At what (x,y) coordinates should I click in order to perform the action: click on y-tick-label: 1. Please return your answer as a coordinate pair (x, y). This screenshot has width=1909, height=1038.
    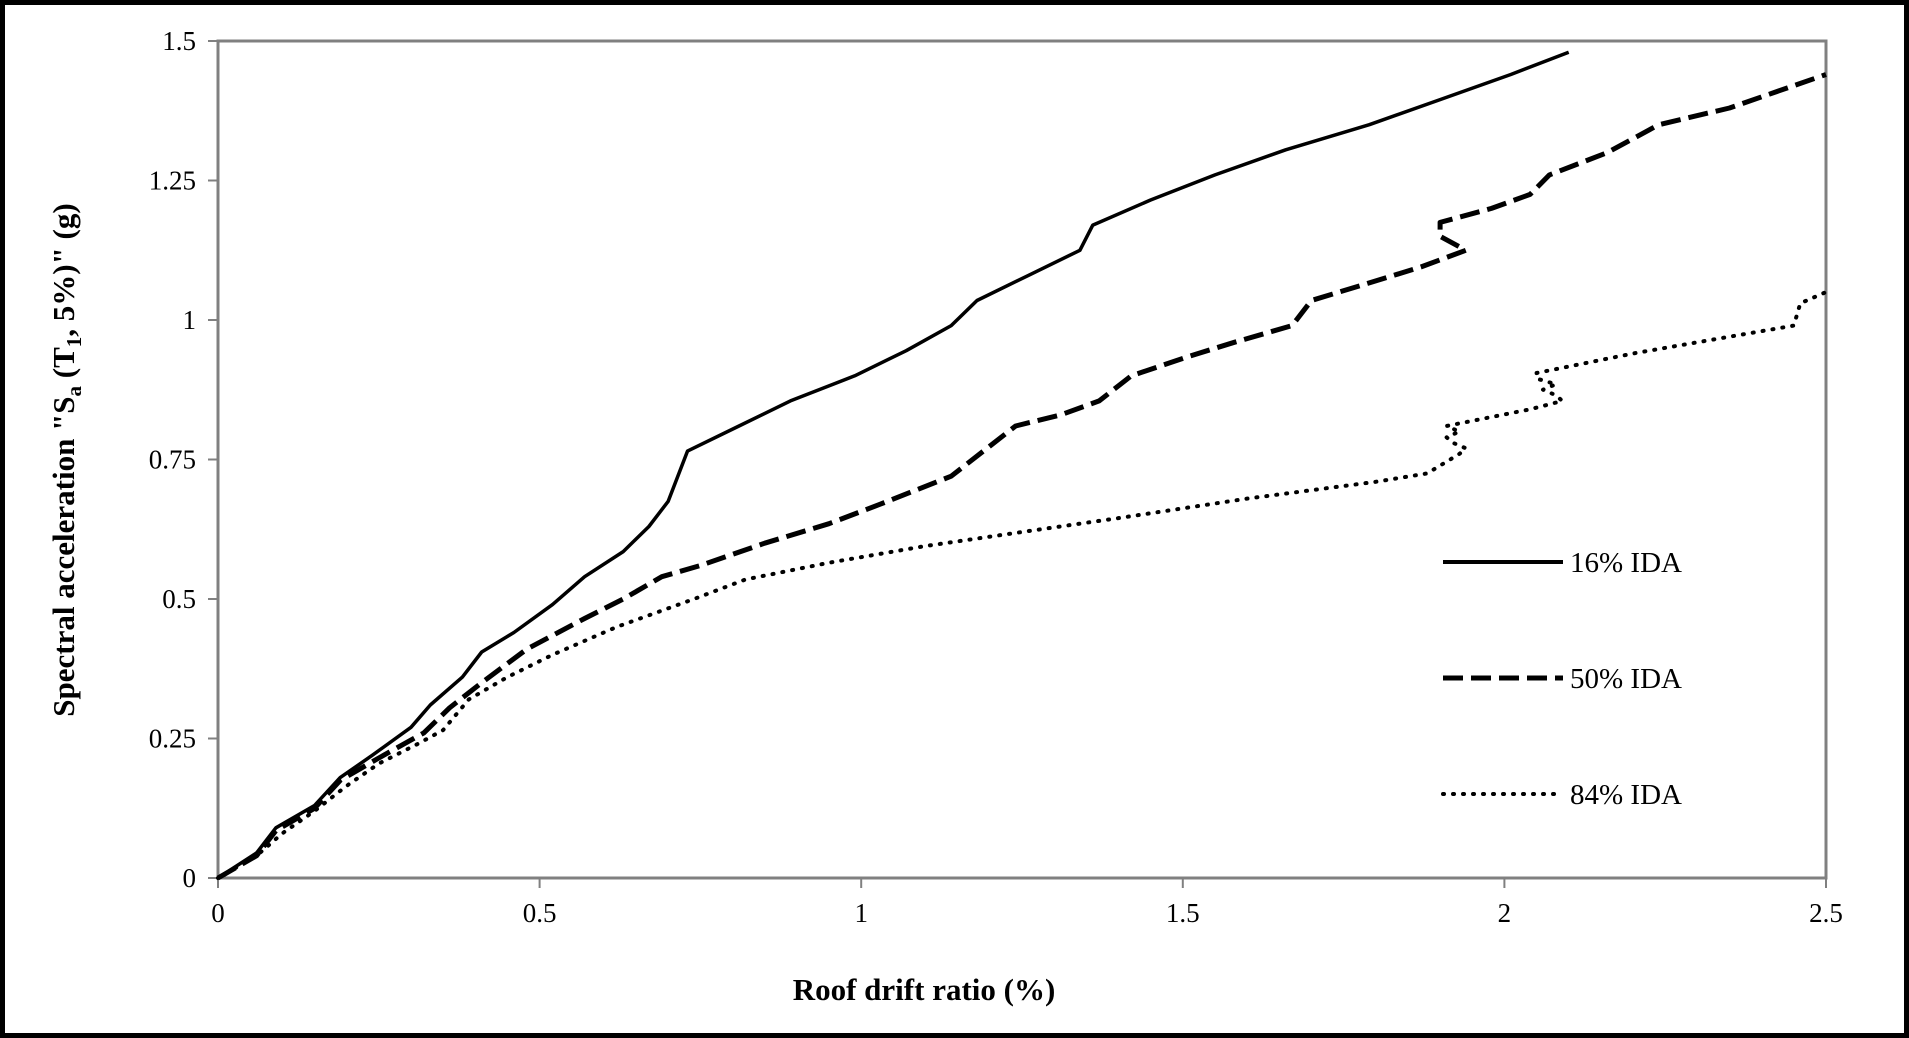
    Looking at the image, I should click on (190, 320).